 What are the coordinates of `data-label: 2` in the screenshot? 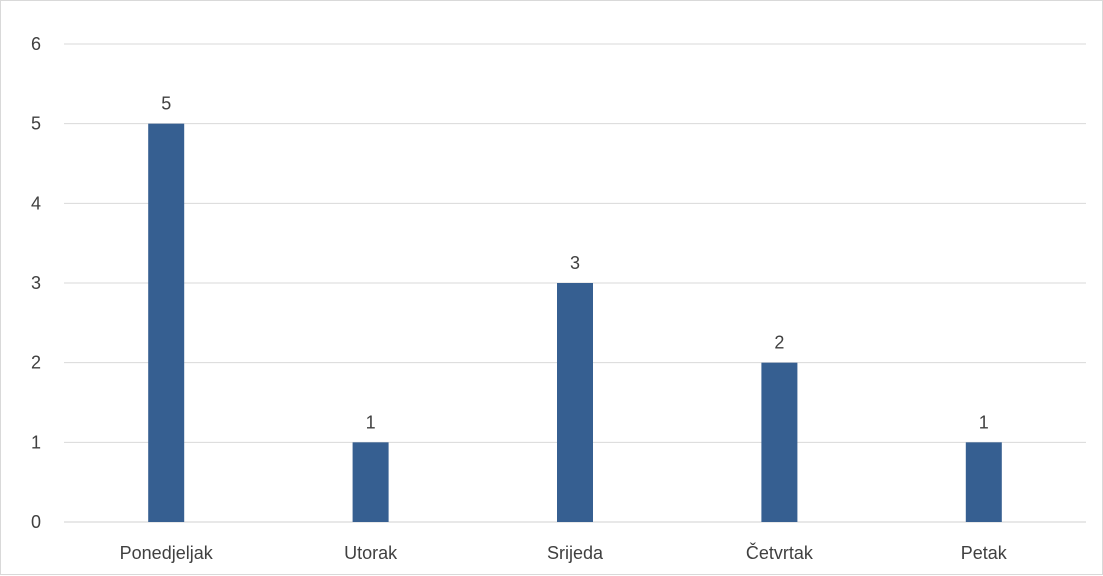 It's located at (779, 343).